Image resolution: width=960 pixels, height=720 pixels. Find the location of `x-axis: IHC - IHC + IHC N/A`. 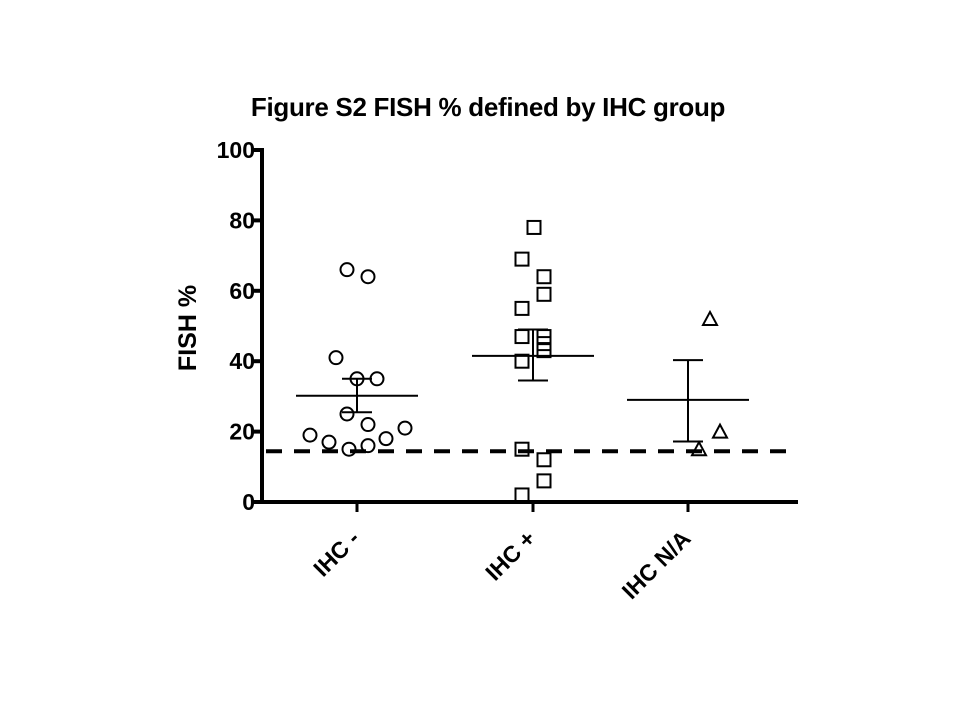

x-axis: IHC - IHC + IHC N/A is located at coordinates (529, 552).